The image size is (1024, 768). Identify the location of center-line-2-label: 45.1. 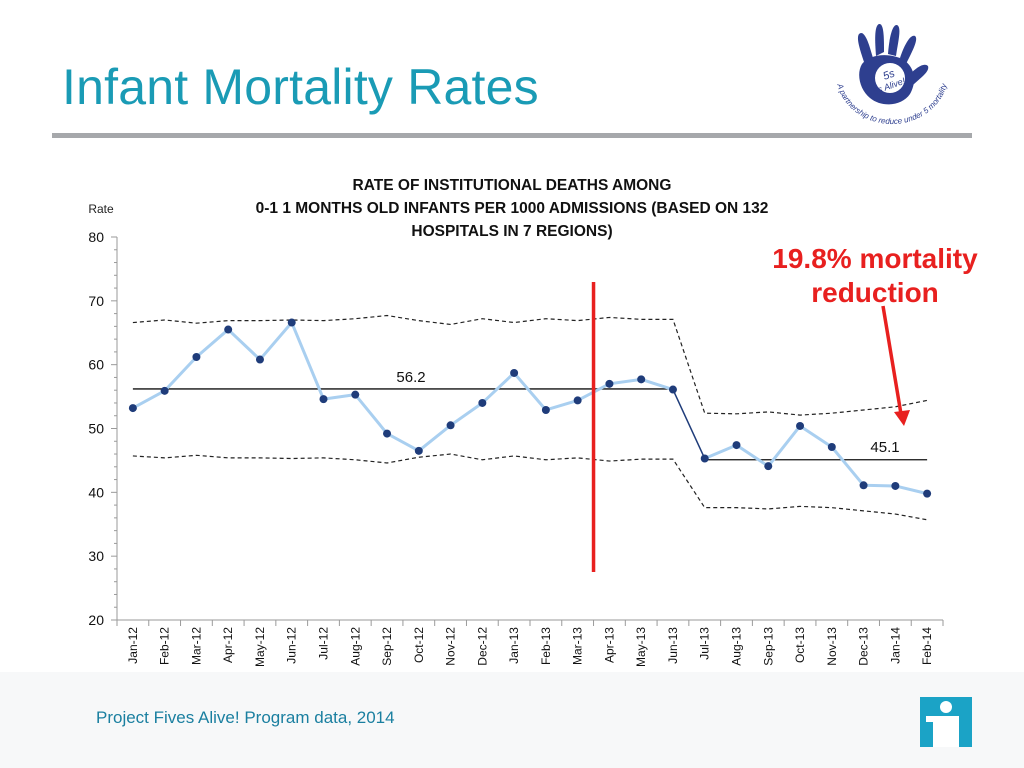
(884, 447).